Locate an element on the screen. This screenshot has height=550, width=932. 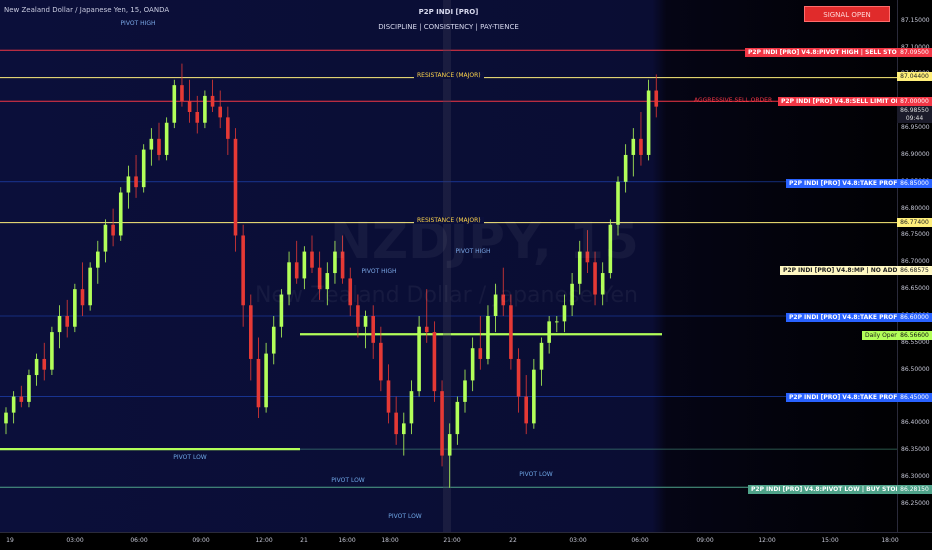
indicator-title: P2P INDI [PRO] is located at coordinates (448, 12).